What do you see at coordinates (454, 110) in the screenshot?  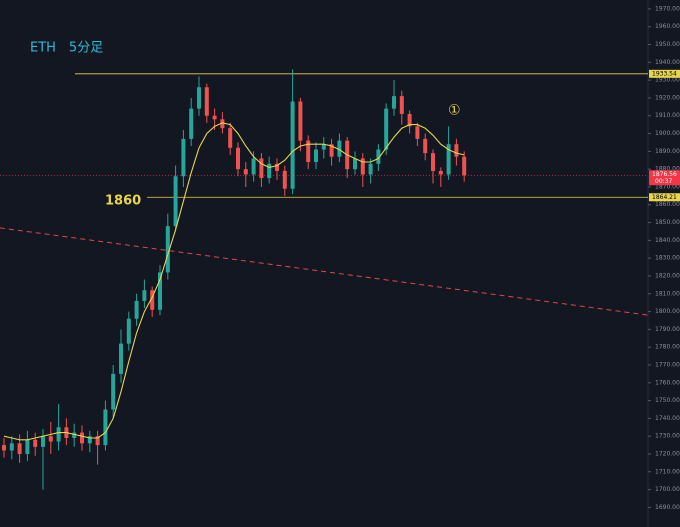 I see `annotation: ①` at bounding box center [454, 110].